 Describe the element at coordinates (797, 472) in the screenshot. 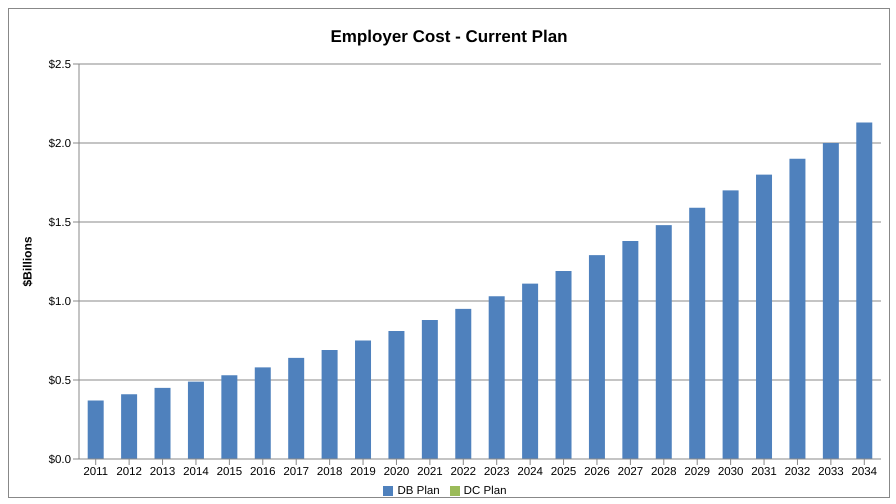

I see `x-tick-label: 2032` at that location.